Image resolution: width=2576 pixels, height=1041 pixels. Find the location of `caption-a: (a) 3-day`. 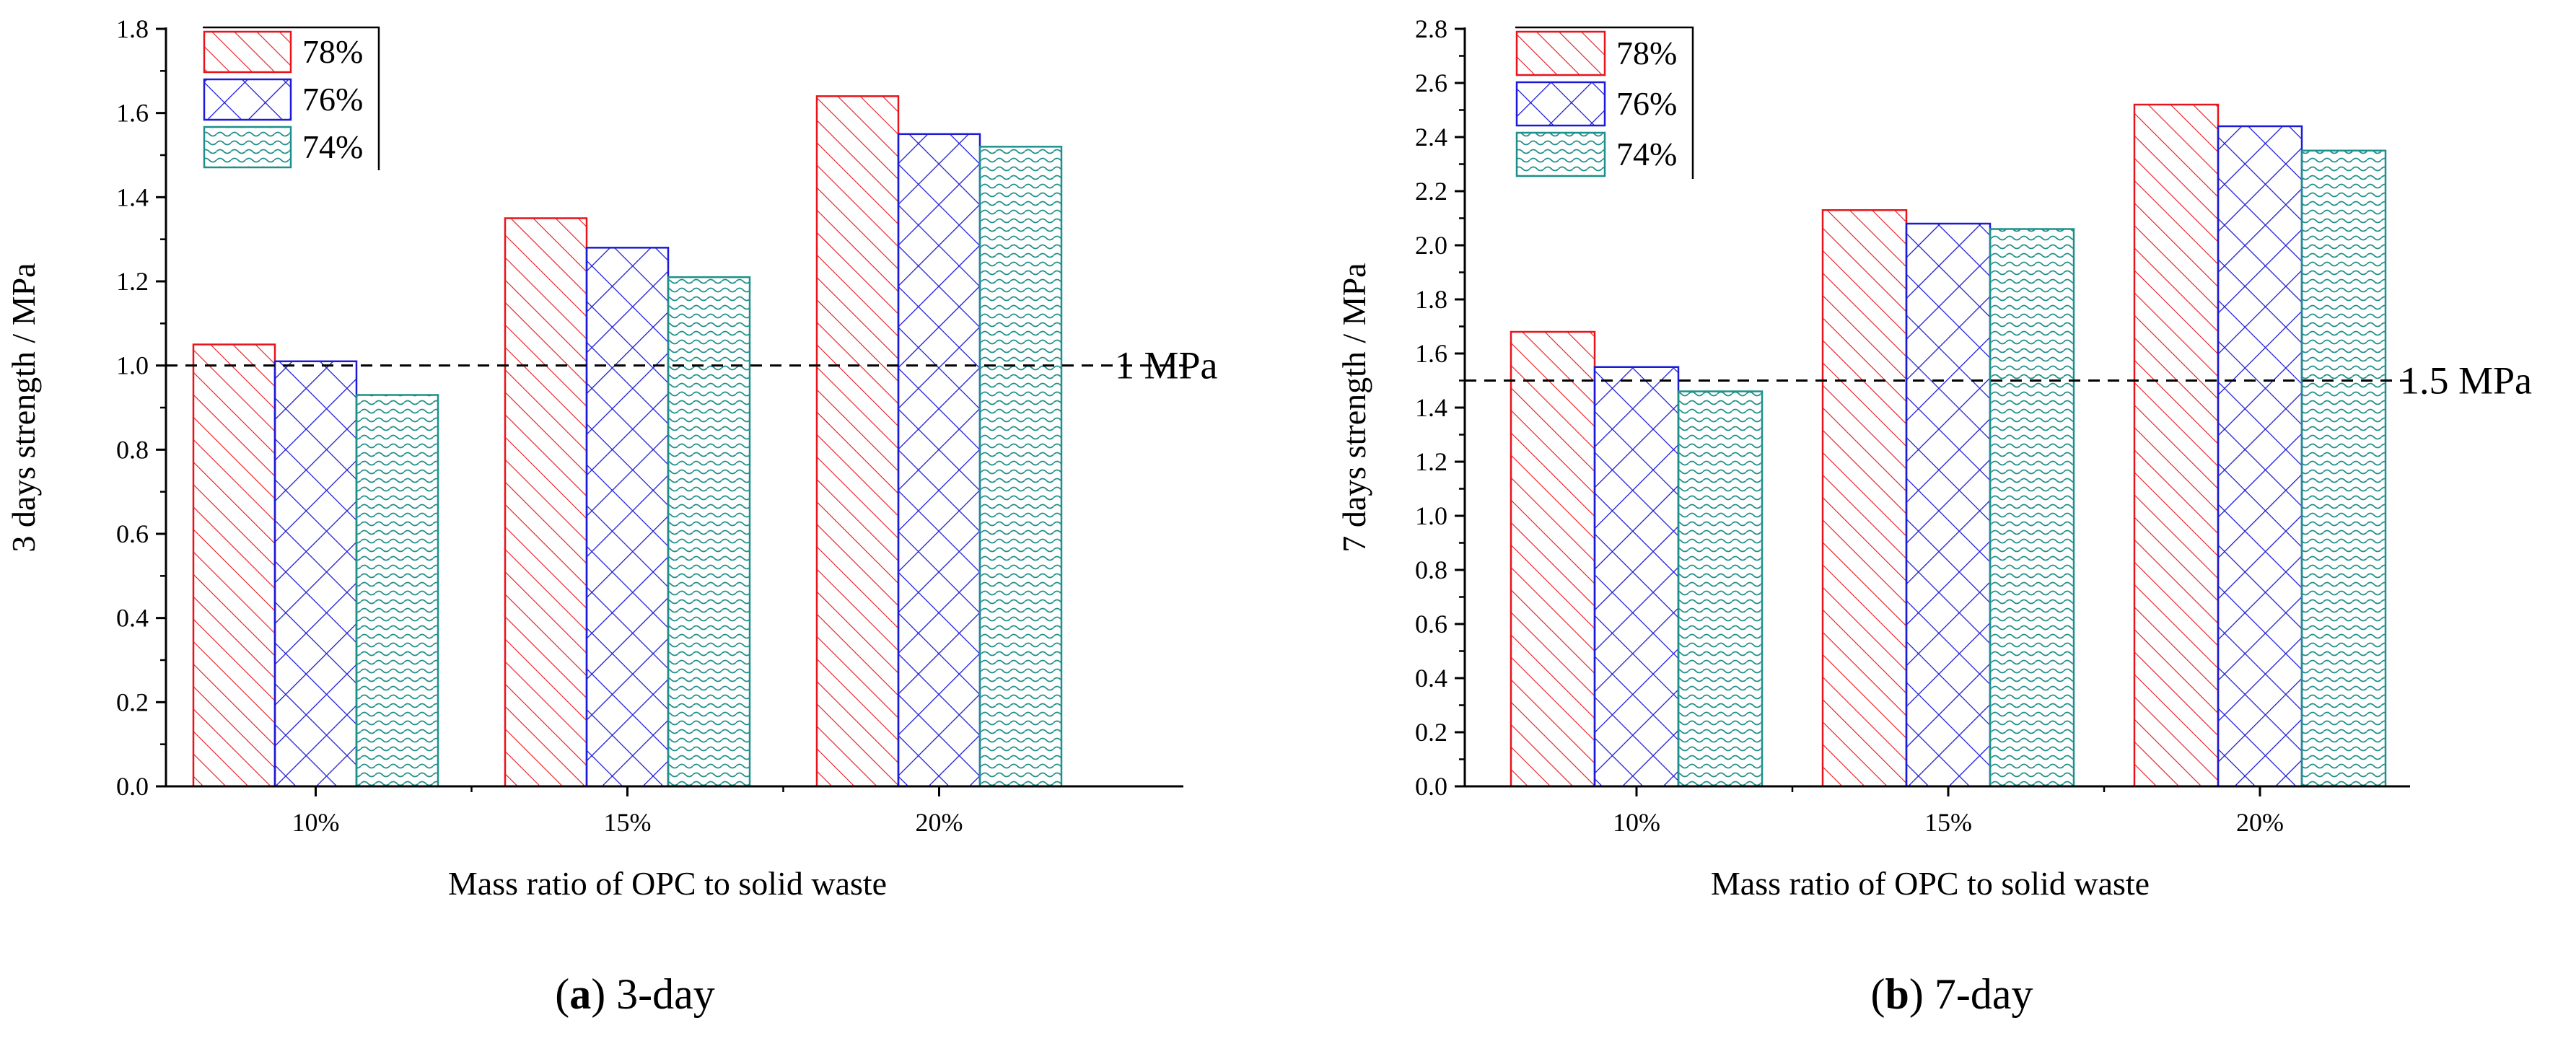

caption-a: (a) 3-day is located at coordinates (635, 994).